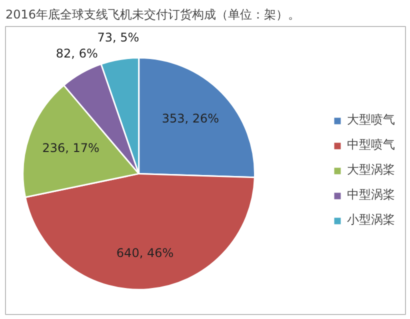 Image resolution: width=410 pixels, height=319 pixels. I want to click on chart-title: 2016年底全球支线飞机未交付订货构成（单位：架）。, so click(153, 15).